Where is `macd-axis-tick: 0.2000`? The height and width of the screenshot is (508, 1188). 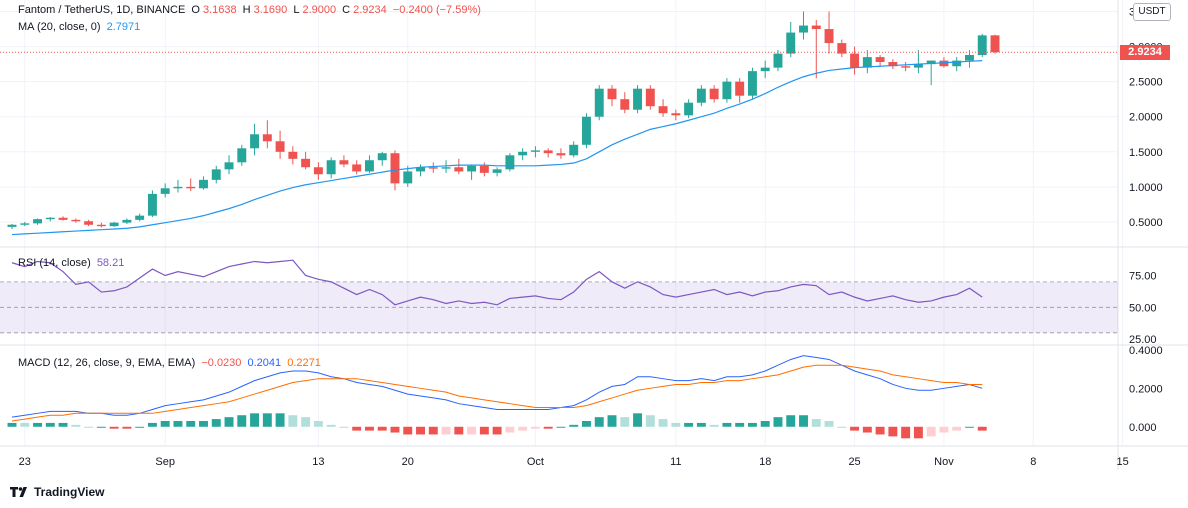
macd-axis-tick: 0.2000 is located at coordinates (1146, 389).